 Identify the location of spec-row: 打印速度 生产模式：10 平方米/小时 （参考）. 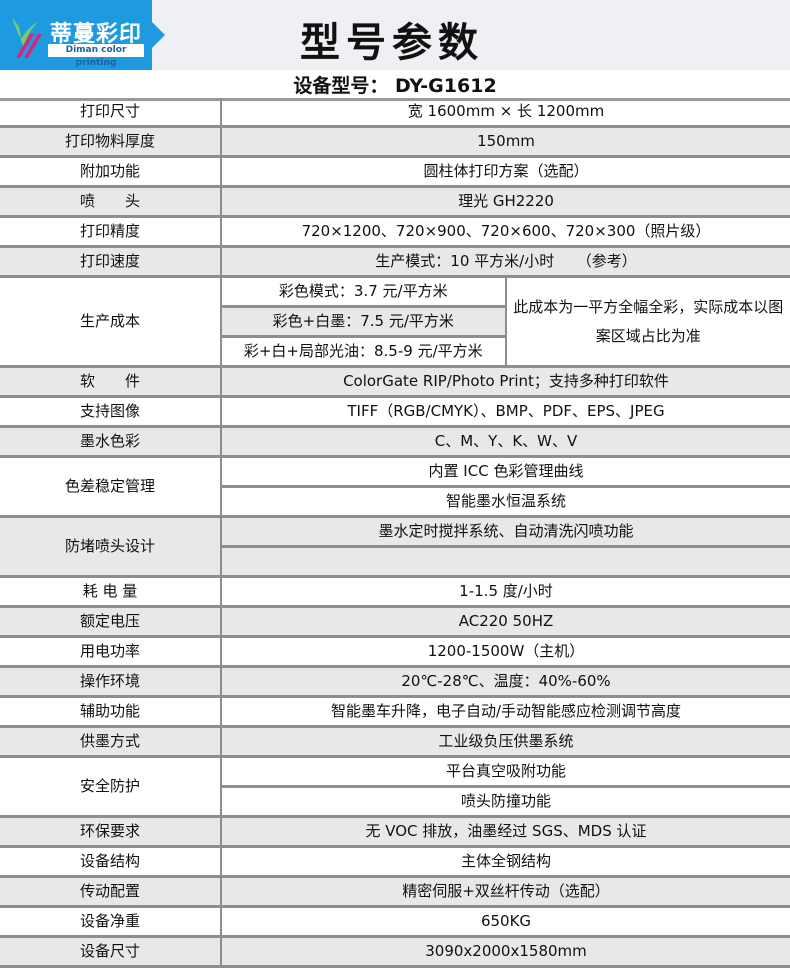
(395, 262).